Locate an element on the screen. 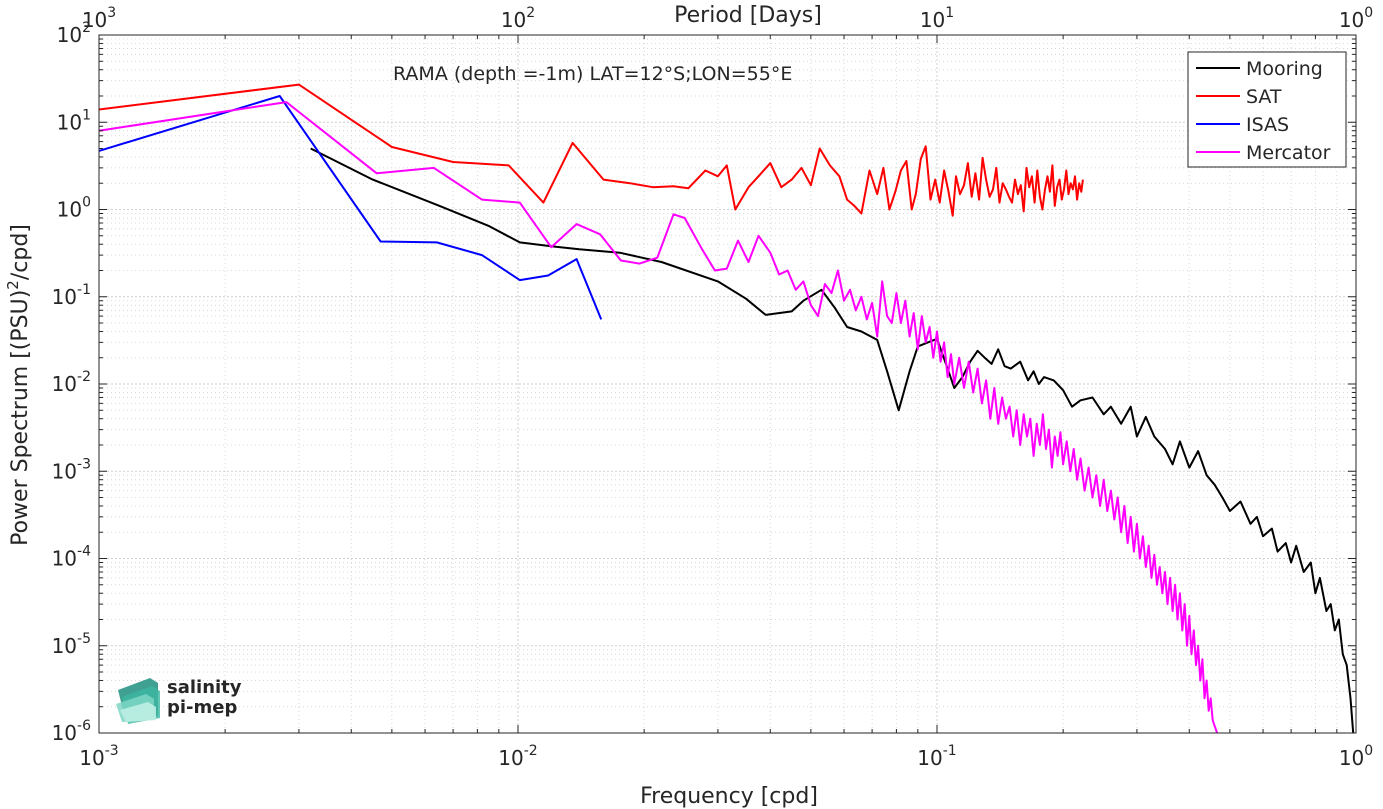 The width and height of the screenshot is (1383, 809). y-tick-label: 10⁻⁴ is located at coordinates (72, 557).